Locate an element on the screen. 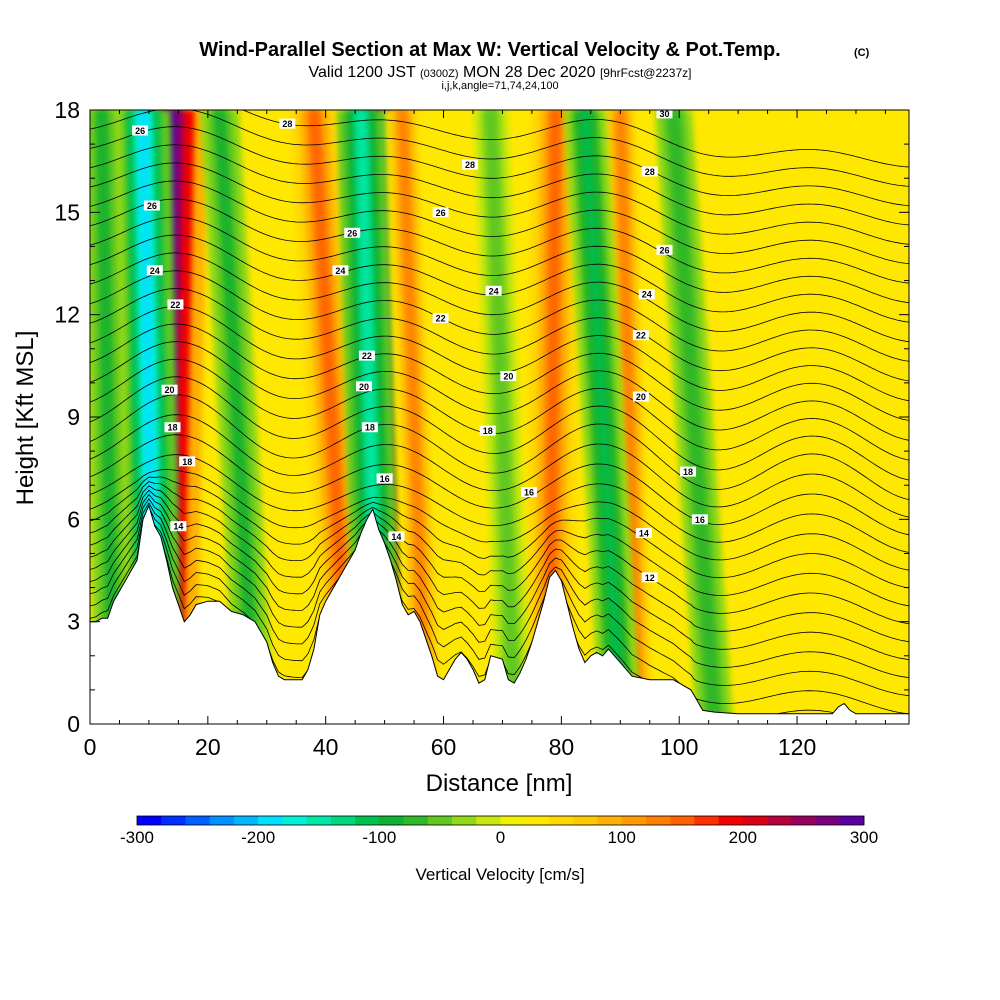 The image size is (1000, 1000). colorbar-frame is located at coordinates (500, 820).